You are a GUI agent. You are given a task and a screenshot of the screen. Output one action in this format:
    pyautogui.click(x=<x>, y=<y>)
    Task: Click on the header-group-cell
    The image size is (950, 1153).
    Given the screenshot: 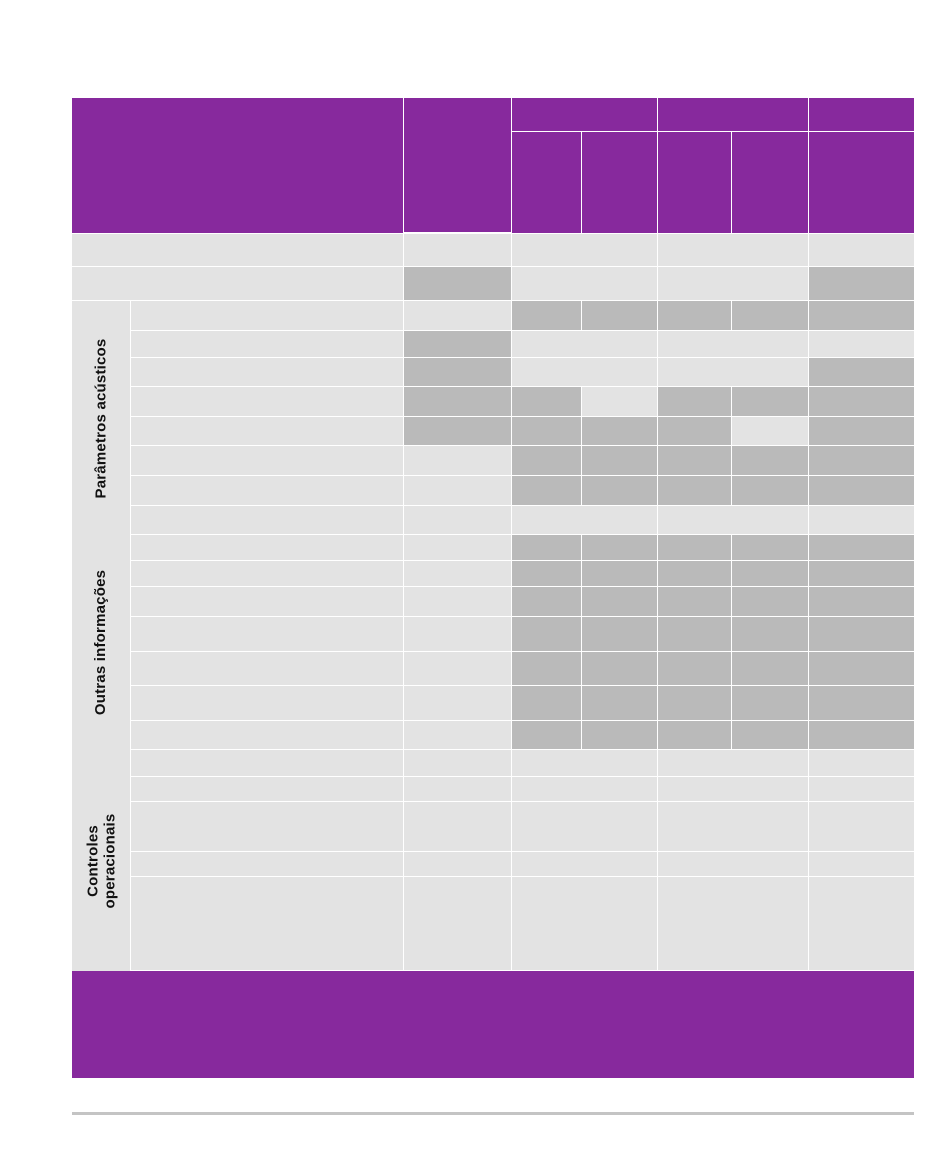 What is the action you would take?
    pyautogui.click(x=861, y=114)
    